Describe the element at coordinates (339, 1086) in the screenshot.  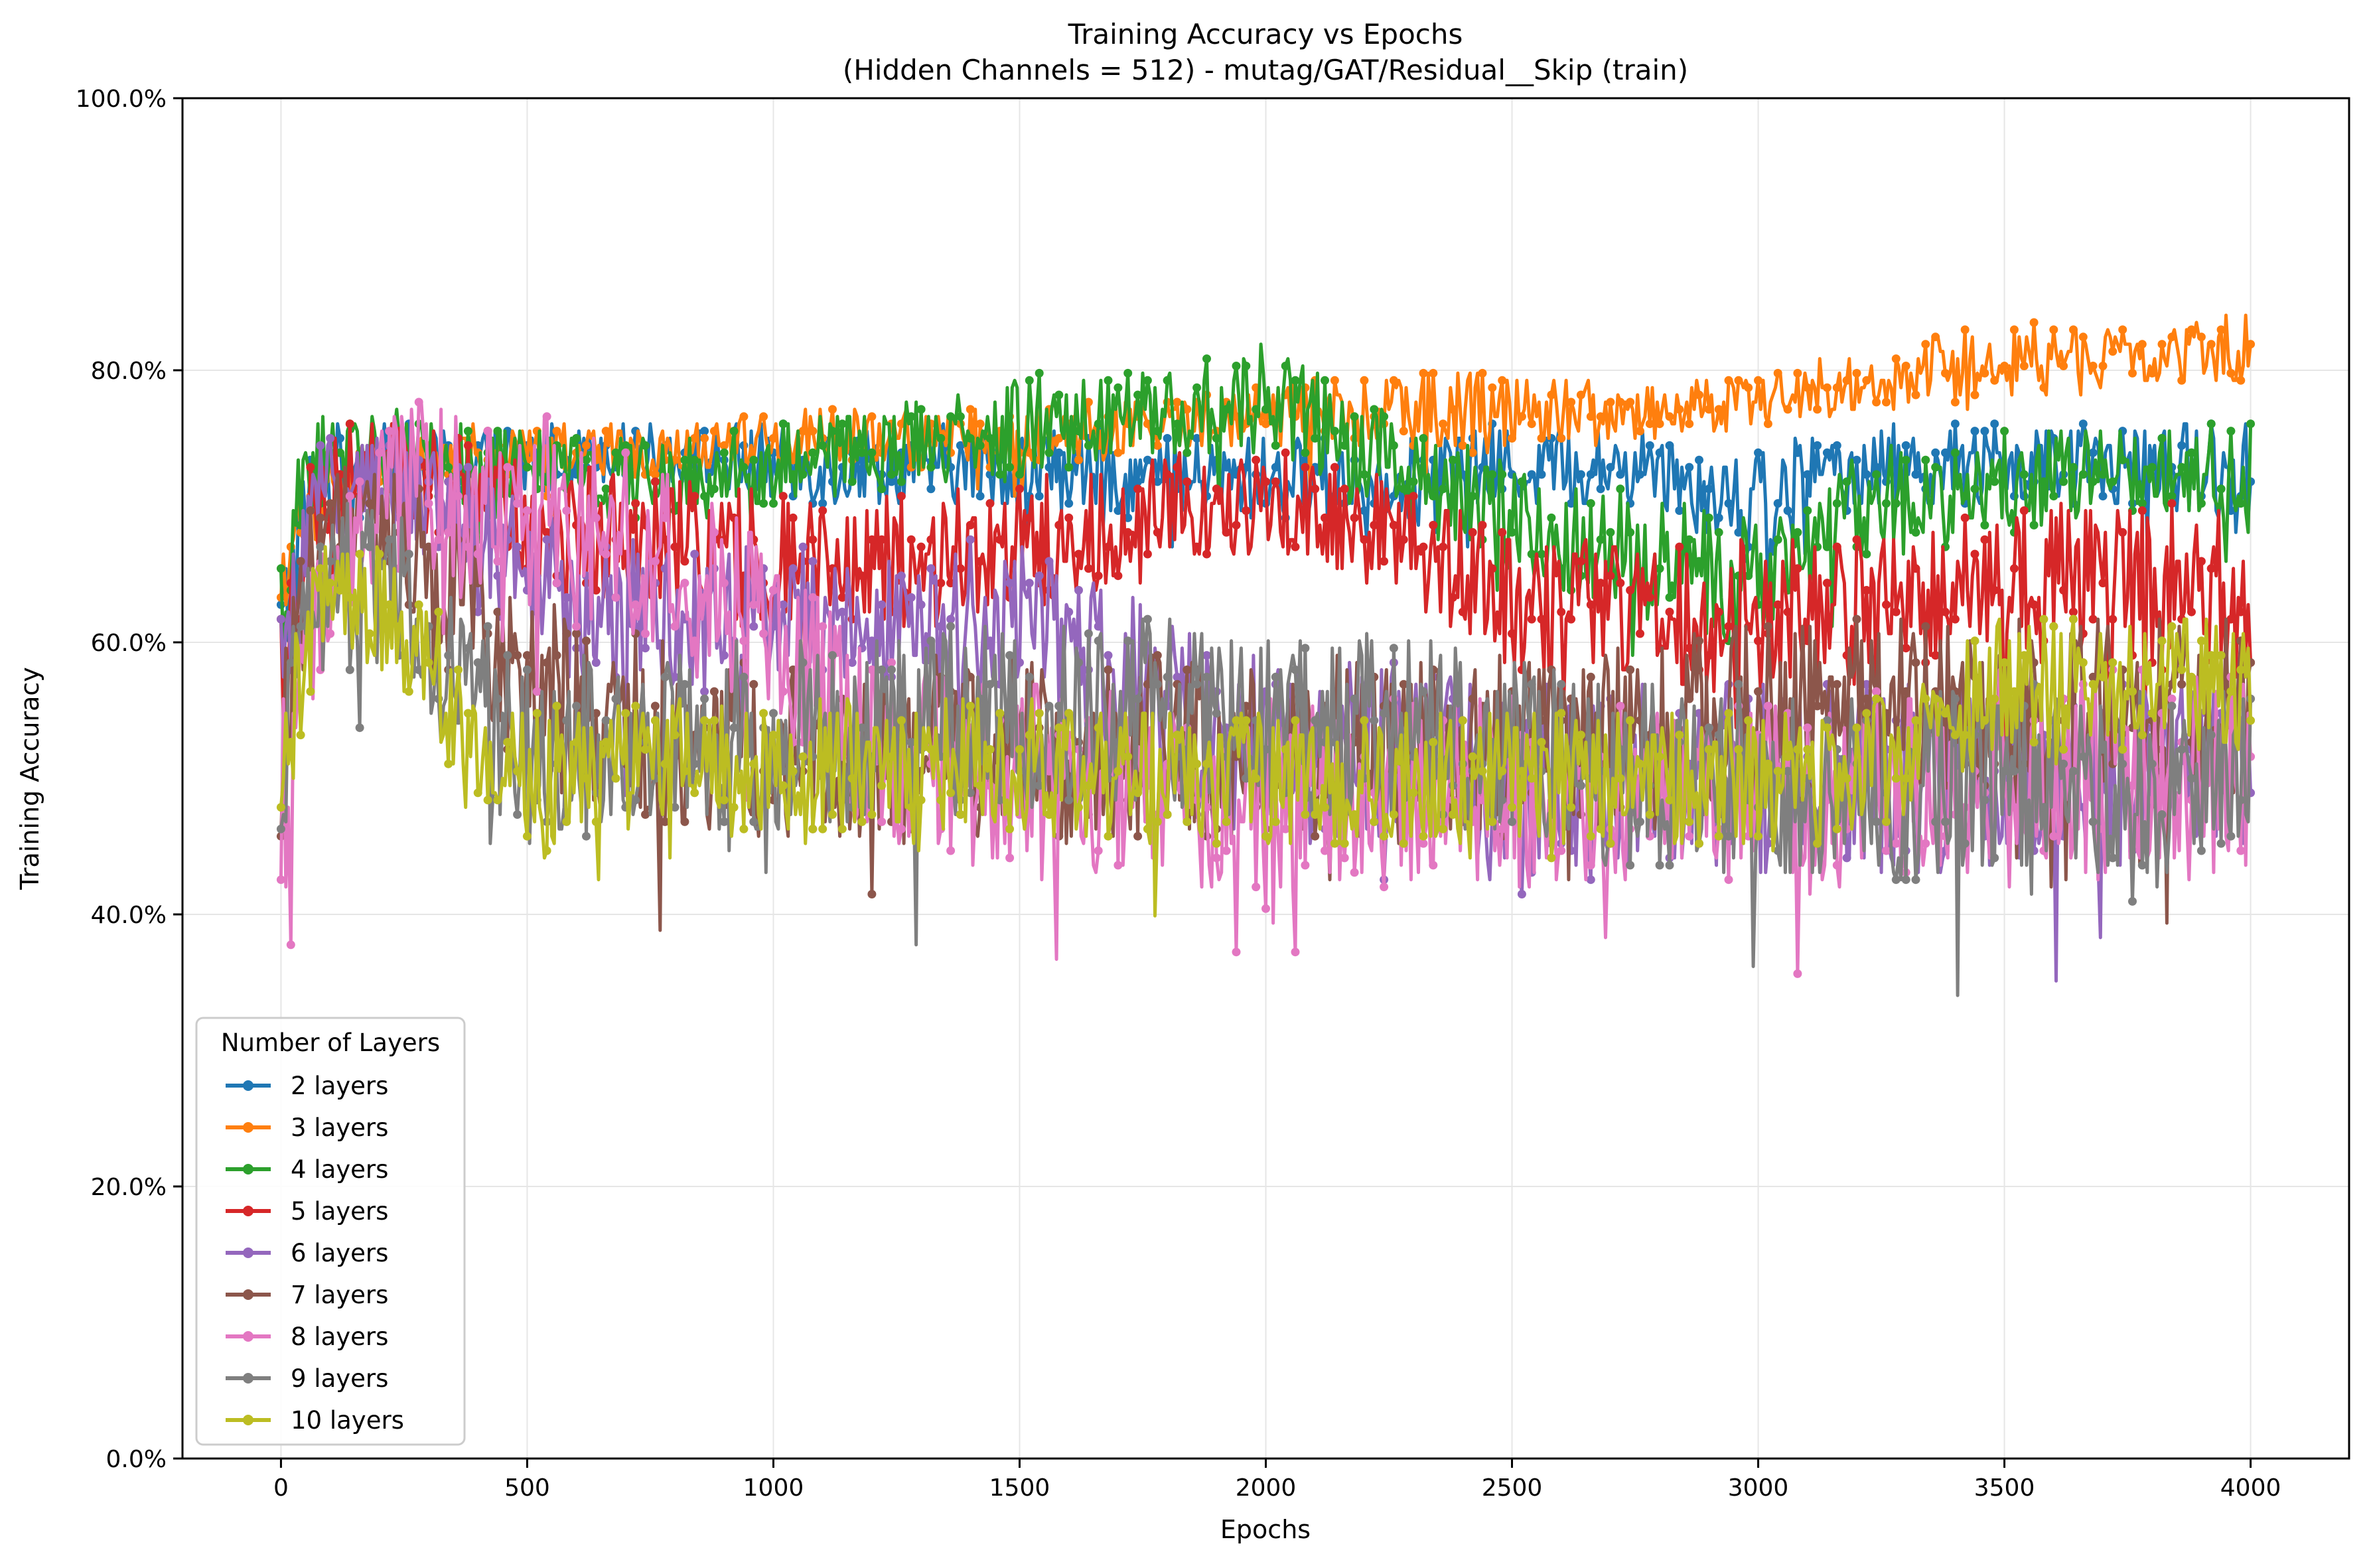
I see `legend-label: 2 layers` at that location.